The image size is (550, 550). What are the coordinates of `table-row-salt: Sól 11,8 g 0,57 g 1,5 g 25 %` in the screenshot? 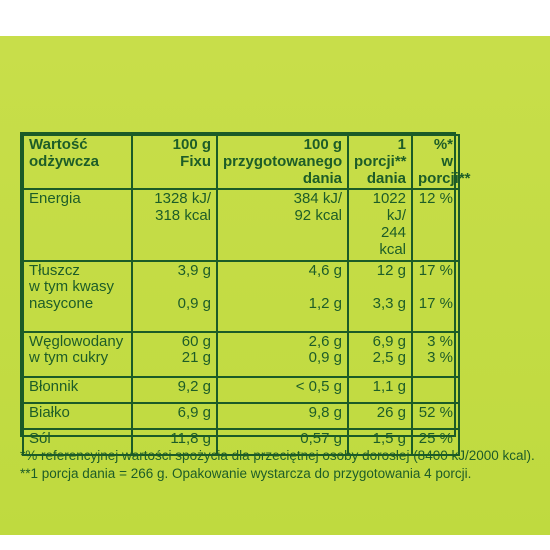 It's located at (241, 441).